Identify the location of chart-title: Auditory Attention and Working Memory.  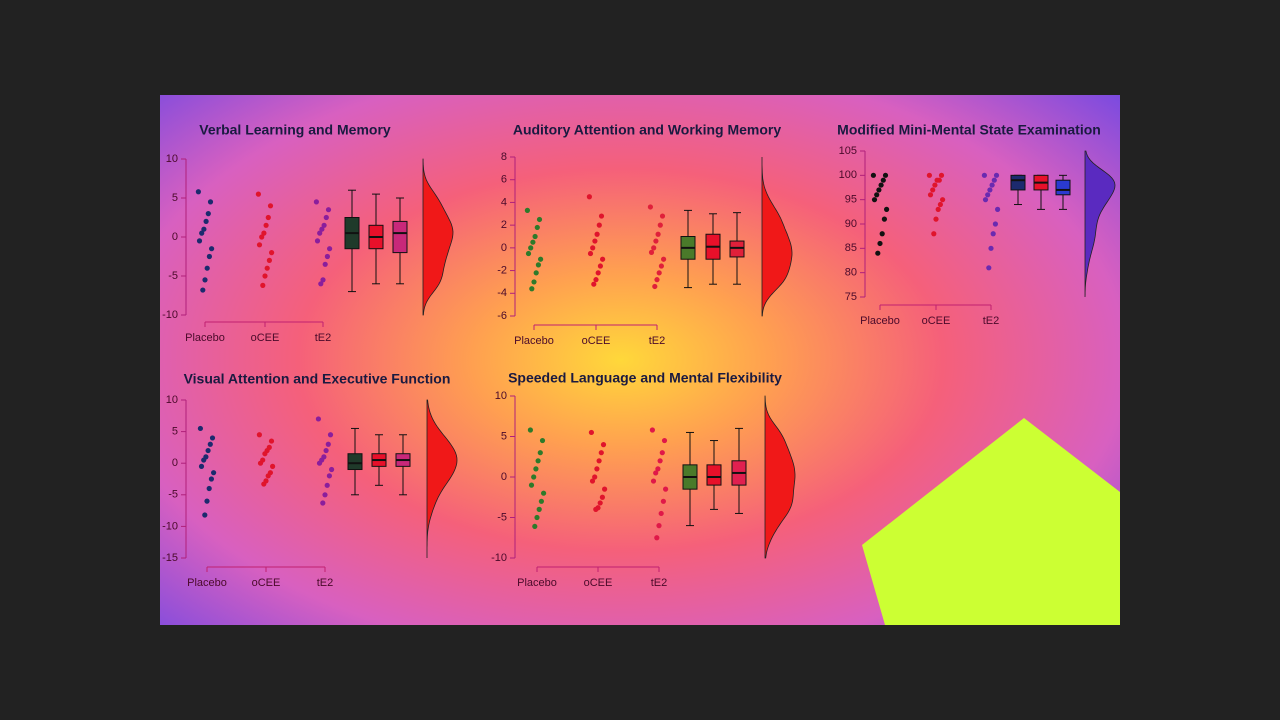
(647, 130).